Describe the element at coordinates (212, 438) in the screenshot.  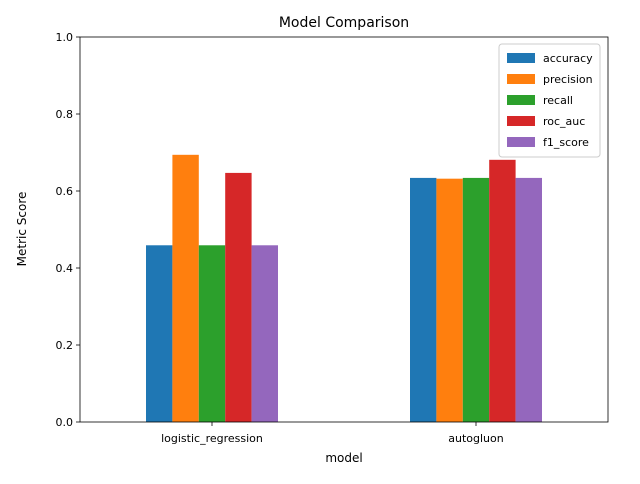
I see `x-tick-label: logistic_regression` at that location.